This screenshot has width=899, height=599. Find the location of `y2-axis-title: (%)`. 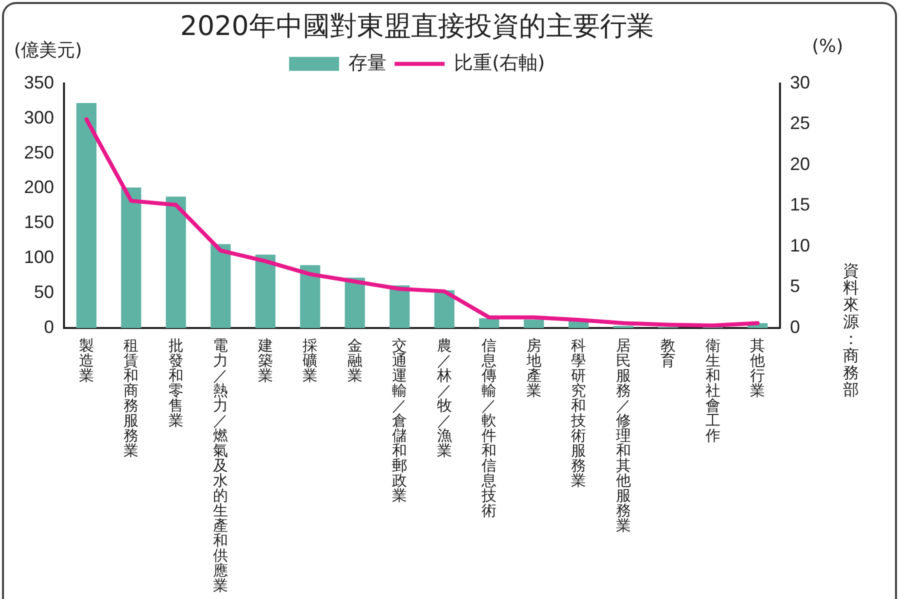

y2-axis-title: (%) is located at coordinates (828, 46).